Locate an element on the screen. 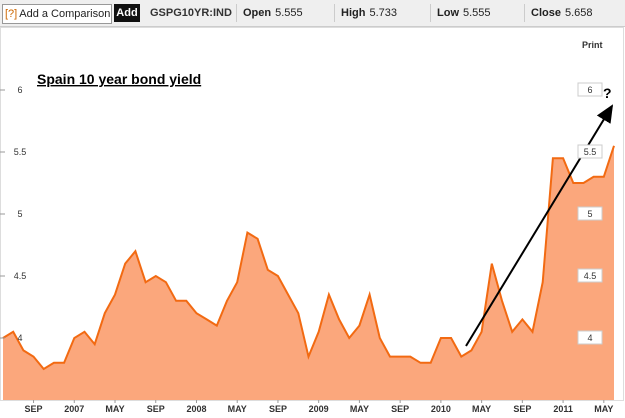 This screenshot has height=418, width=625. stat-label: Low is located at coordinates (448, 13).